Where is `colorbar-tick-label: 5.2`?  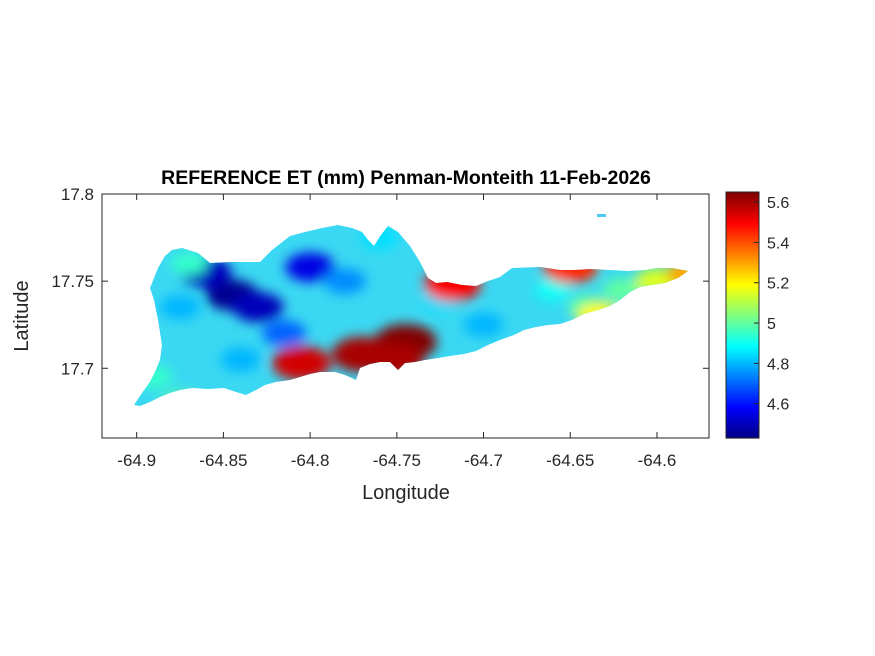
colorbar-tick-label: 5.2 is located at coordinates (778, 284).